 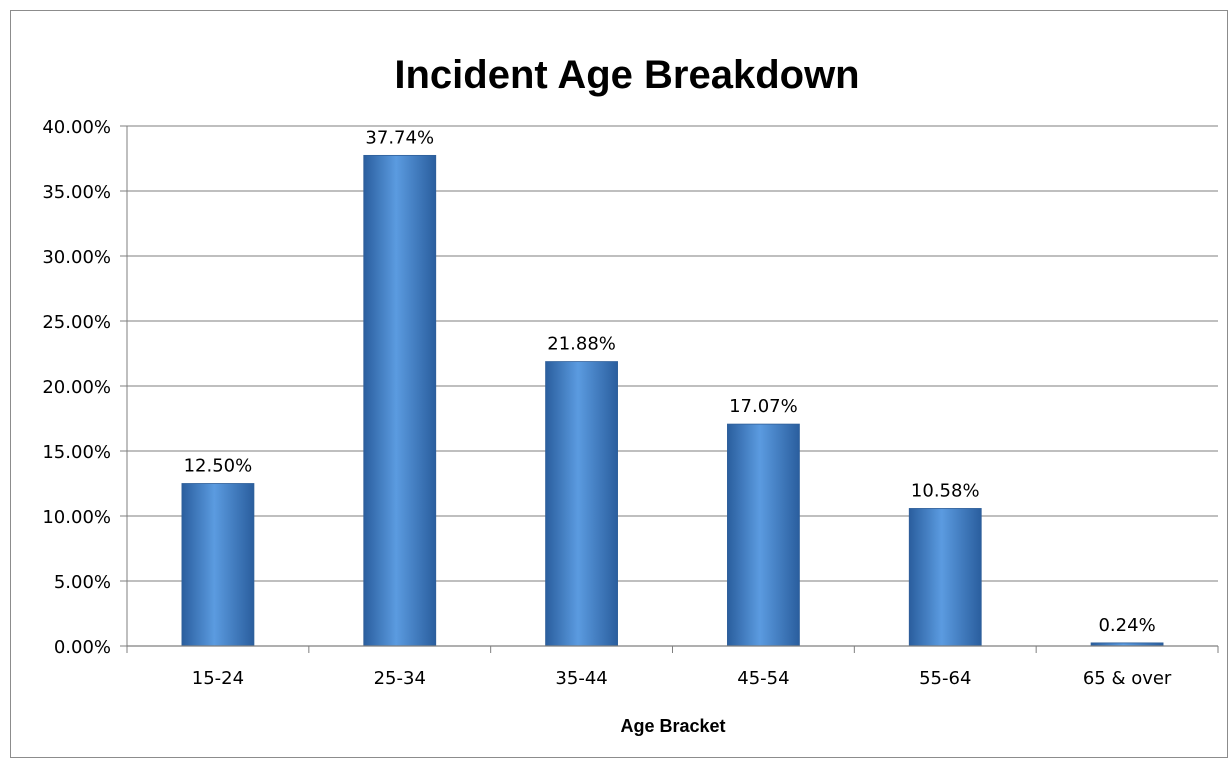 I want to click on y-tick-label: 30.00%, so click(x=76, y=257).